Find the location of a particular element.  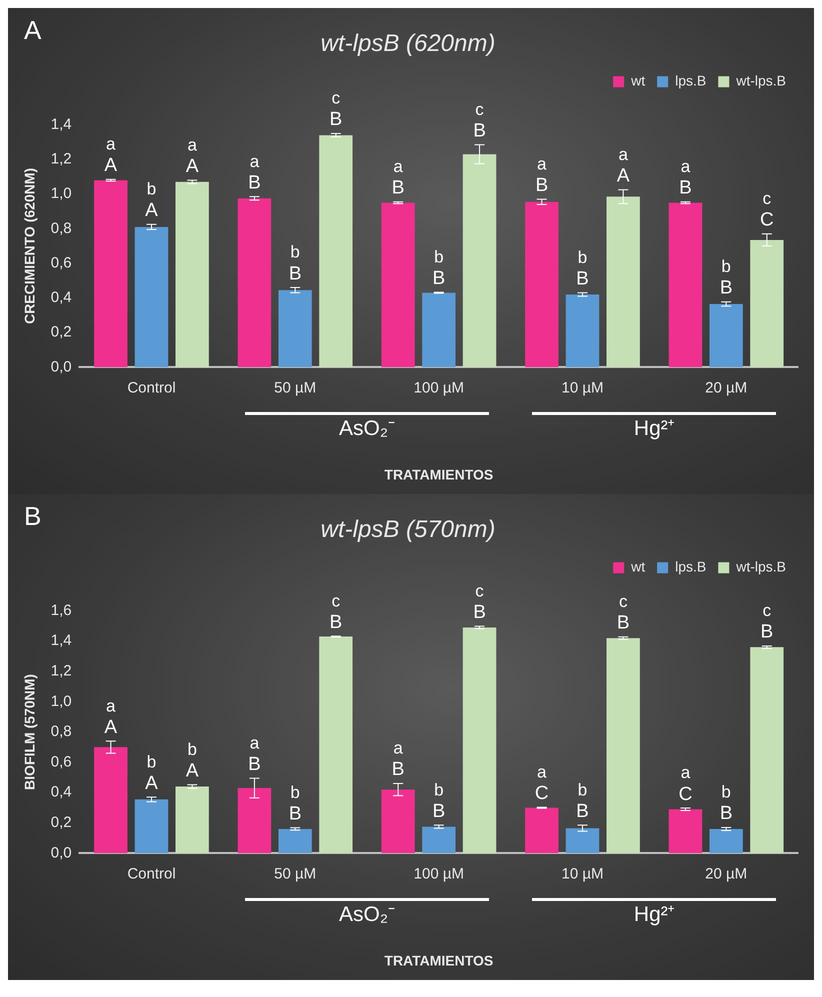

y-axis-title: BIOFILM (570NM) is located at coordinates (29, 732).